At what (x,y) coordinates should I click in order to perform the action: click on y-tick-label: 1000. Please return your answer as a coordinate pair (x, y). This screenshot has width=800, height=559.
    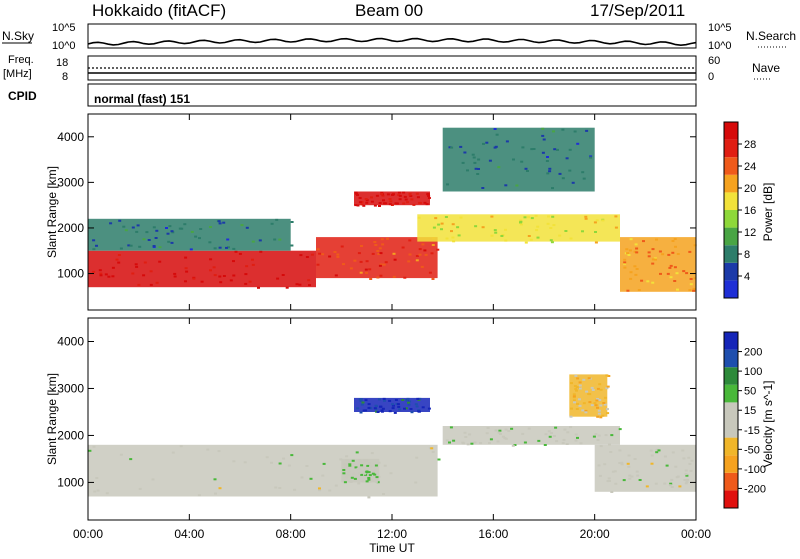
    Looking at the image, I should click on (70, 274).